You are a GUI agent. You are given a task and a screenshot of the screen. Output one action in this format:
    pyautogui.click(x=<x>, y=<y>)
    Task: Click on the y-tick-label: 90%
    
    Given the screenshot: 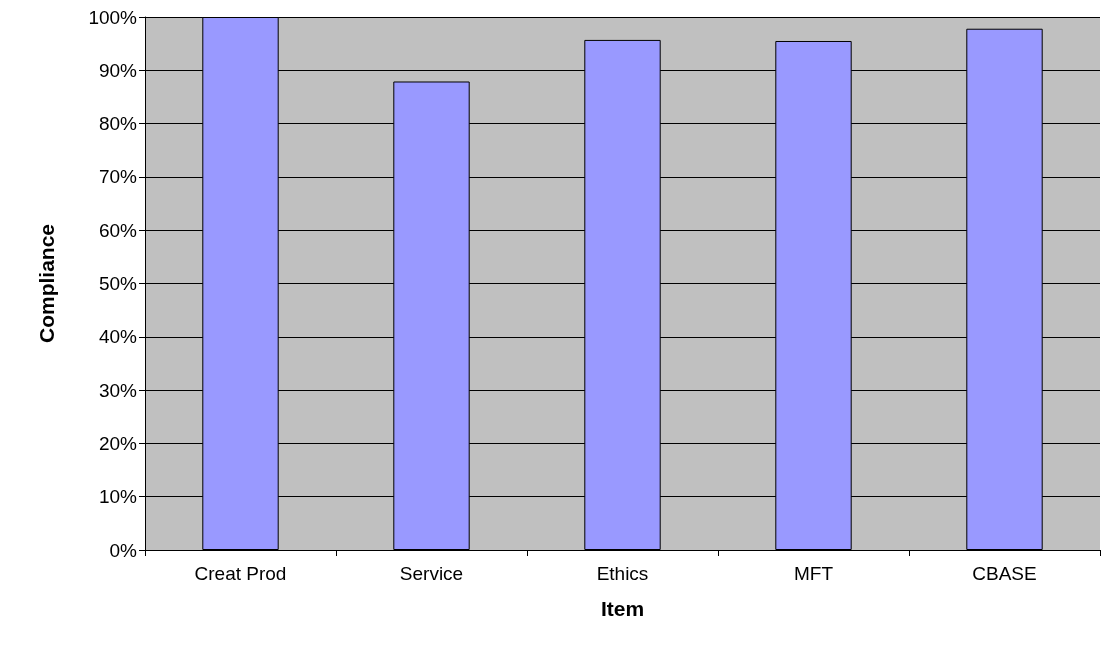 What is the action you would take?
    pyautogui.click(x=118, y=70)
    